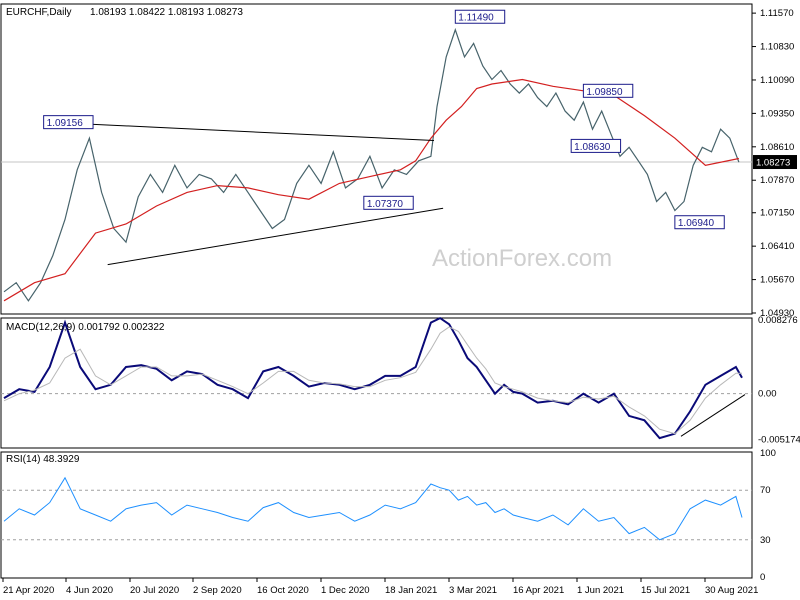 This screenshot has width=800, height=600. What do you see at coordinates (43, 459) in the screenshot?
I see `rsi-title: RSI(14) 48.3929` at bounding box center [43, 459].